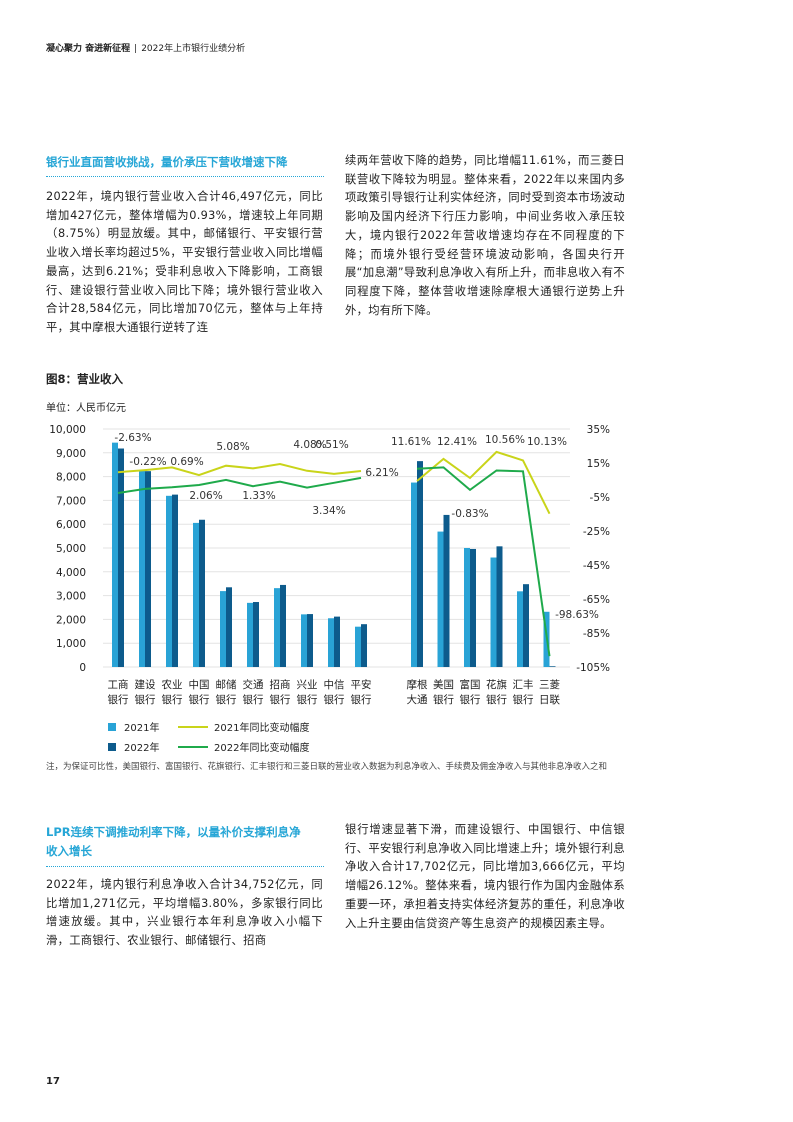  Describe the element at coordinates (132, 438) in the screenshot. I see `data-label: -2.63%` at that location.